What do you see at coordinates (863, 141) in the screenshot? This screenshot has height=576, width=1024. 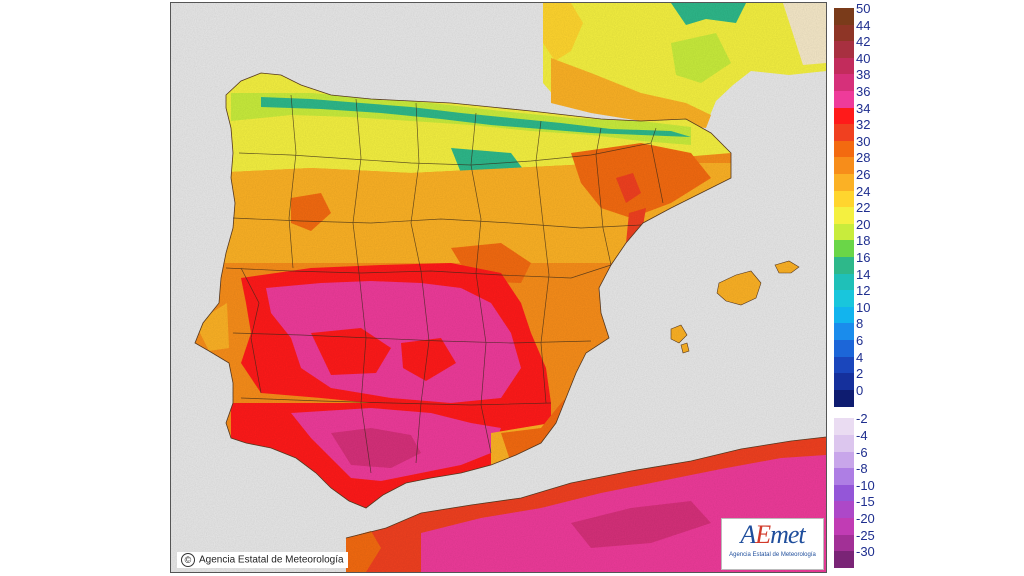 I see `legend-label: 30` at bounding box center [863, 141].